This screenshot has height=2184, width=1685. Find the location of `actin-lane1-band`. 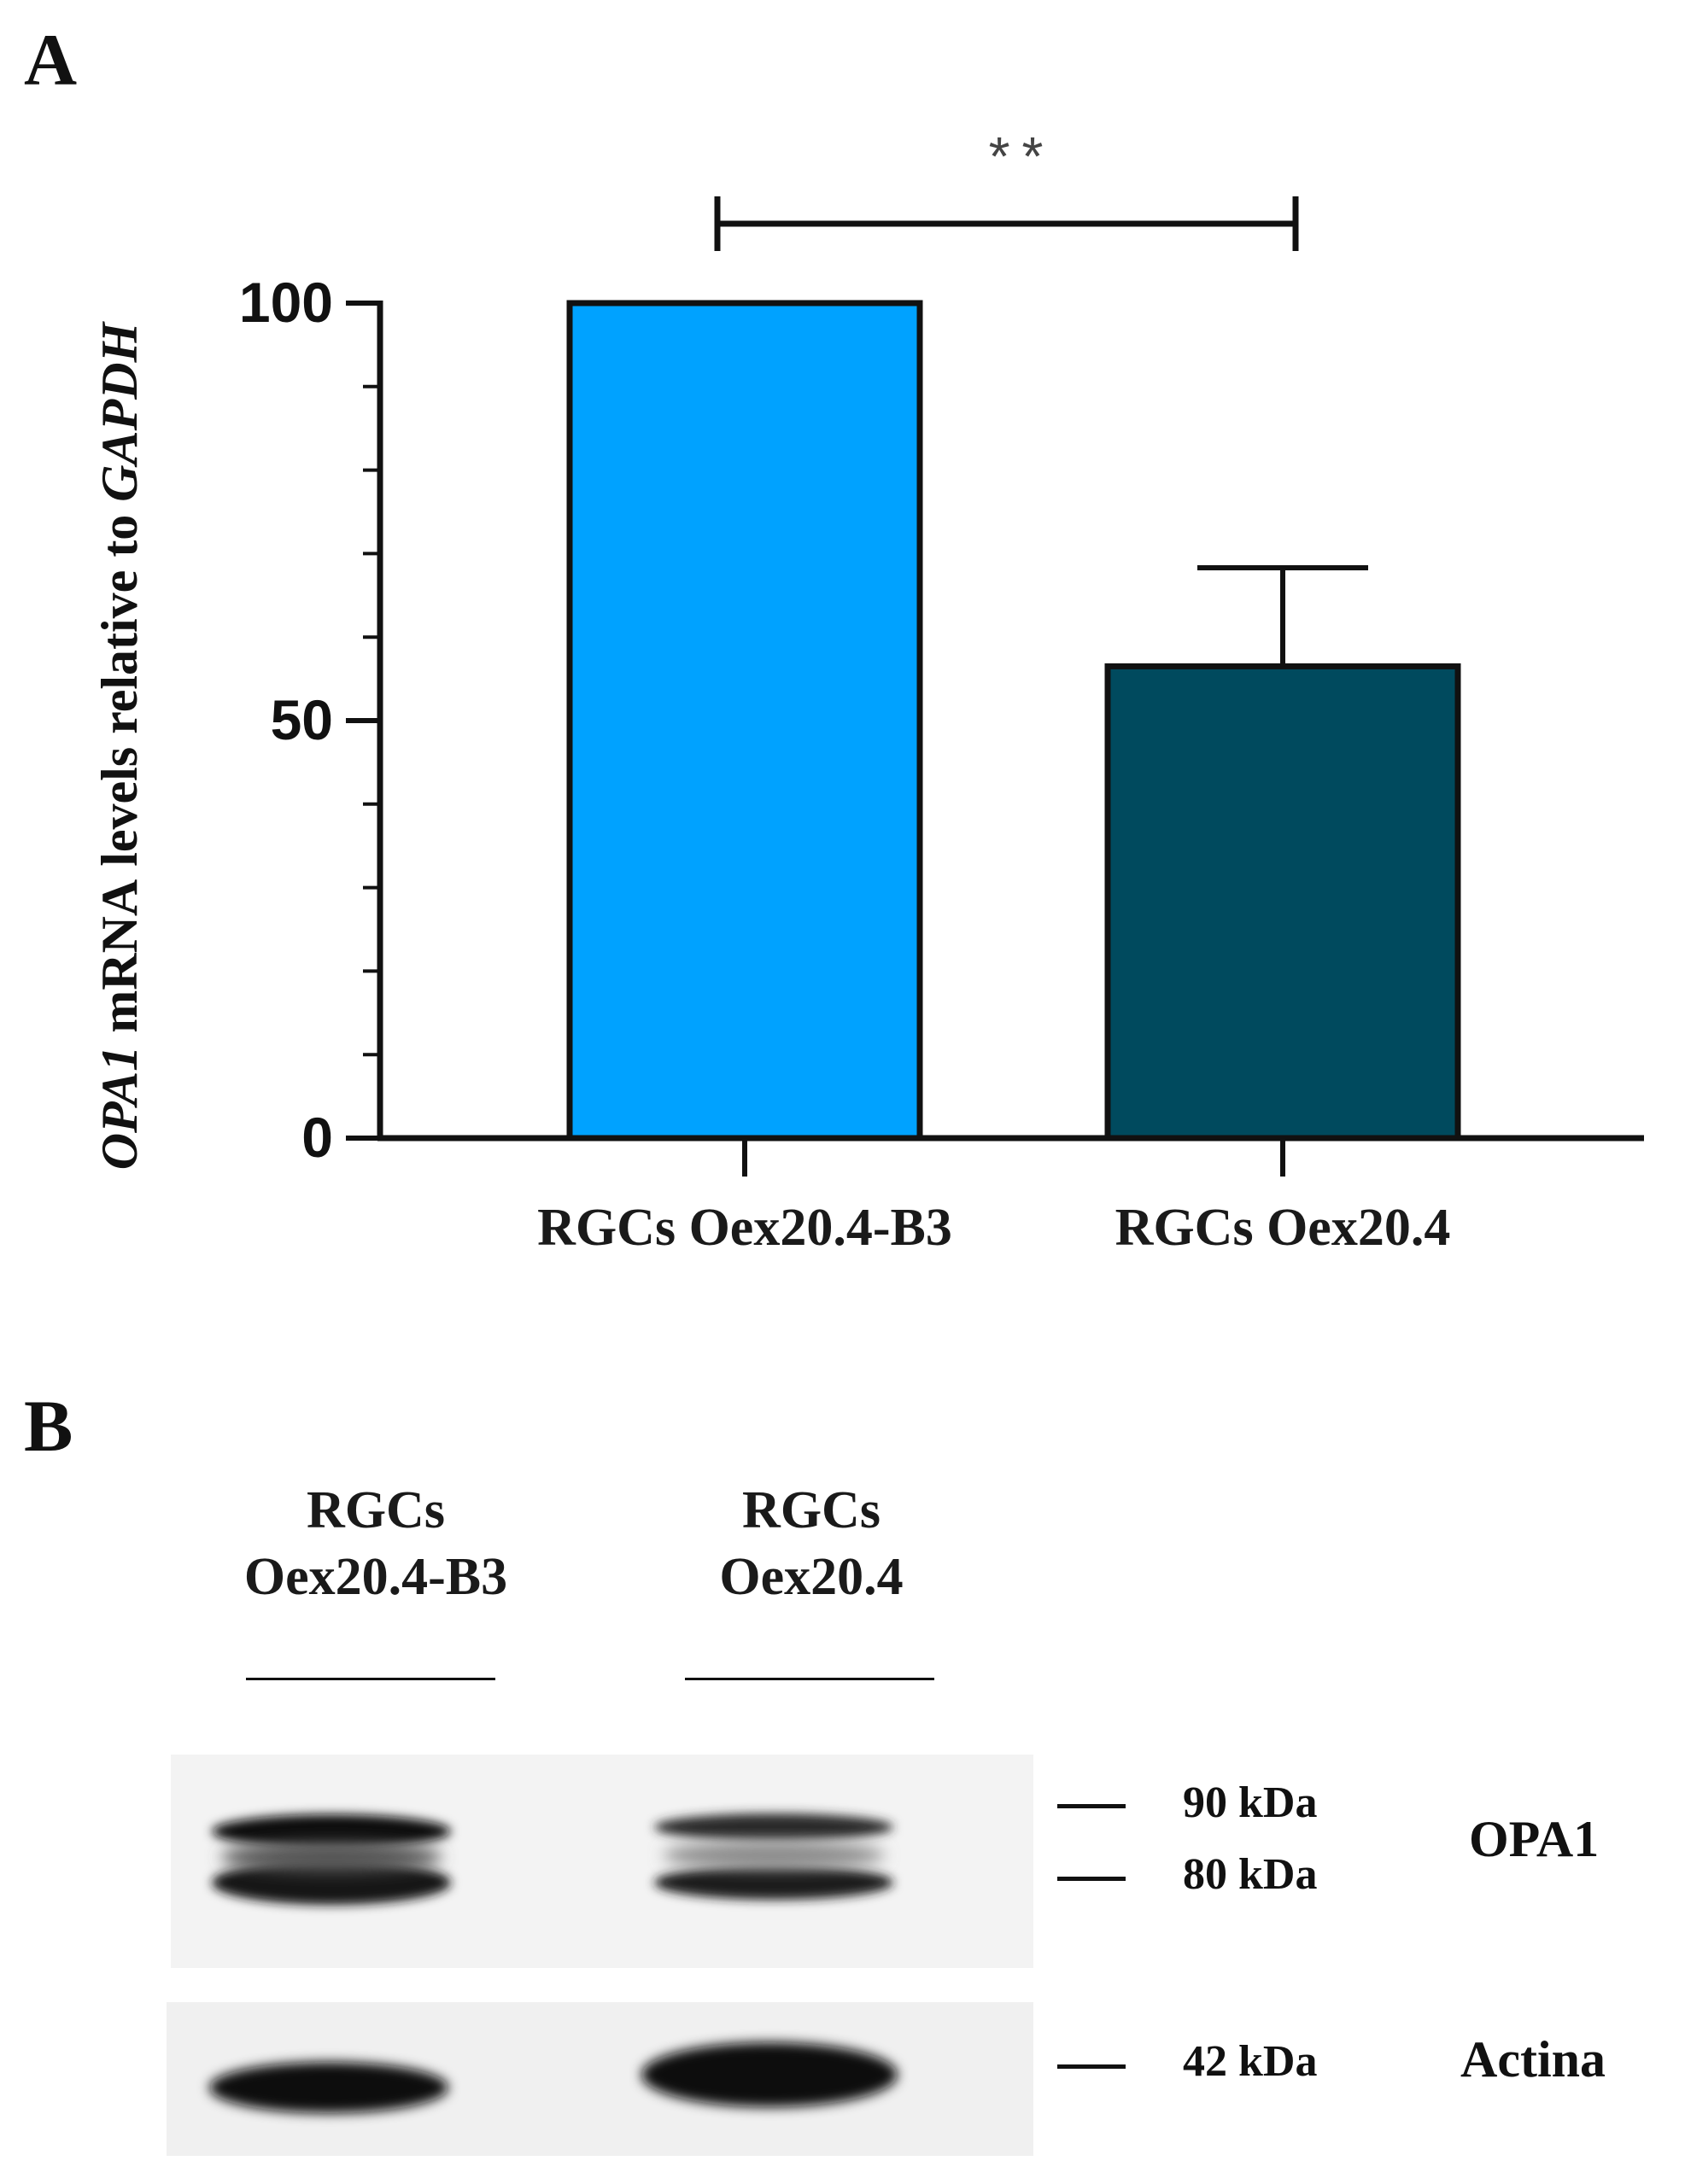

actin-lane1-band is located at coordinates (329, 2087).